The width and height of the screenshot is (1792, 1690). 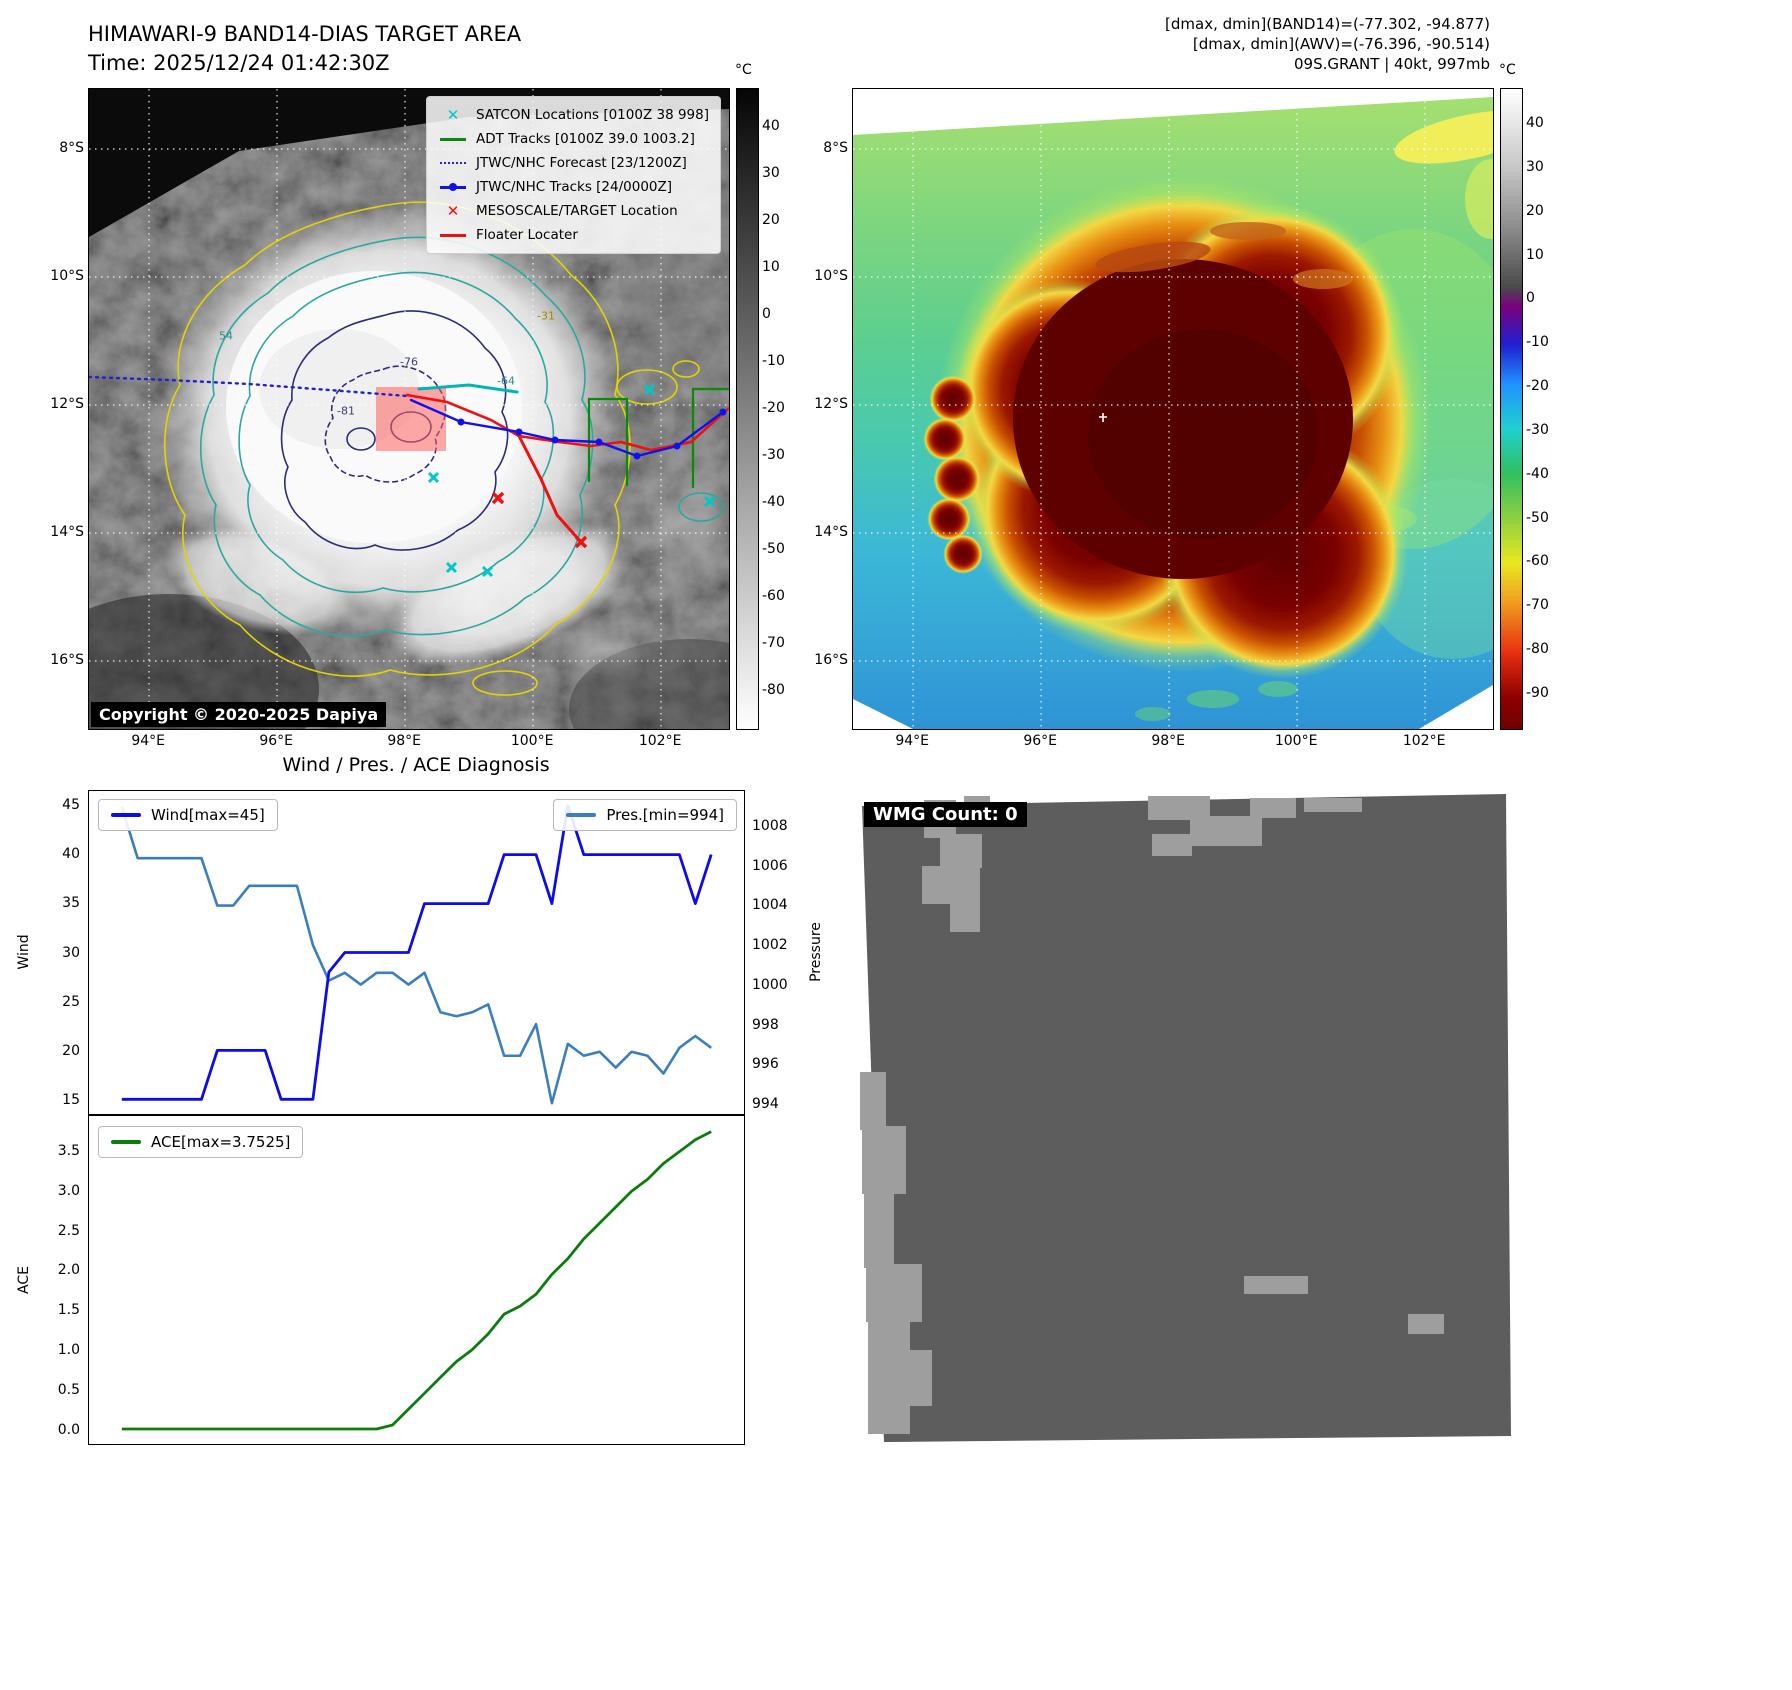 I want to click on wind-legend: Wind[max=45], so click(x=188, y=815).